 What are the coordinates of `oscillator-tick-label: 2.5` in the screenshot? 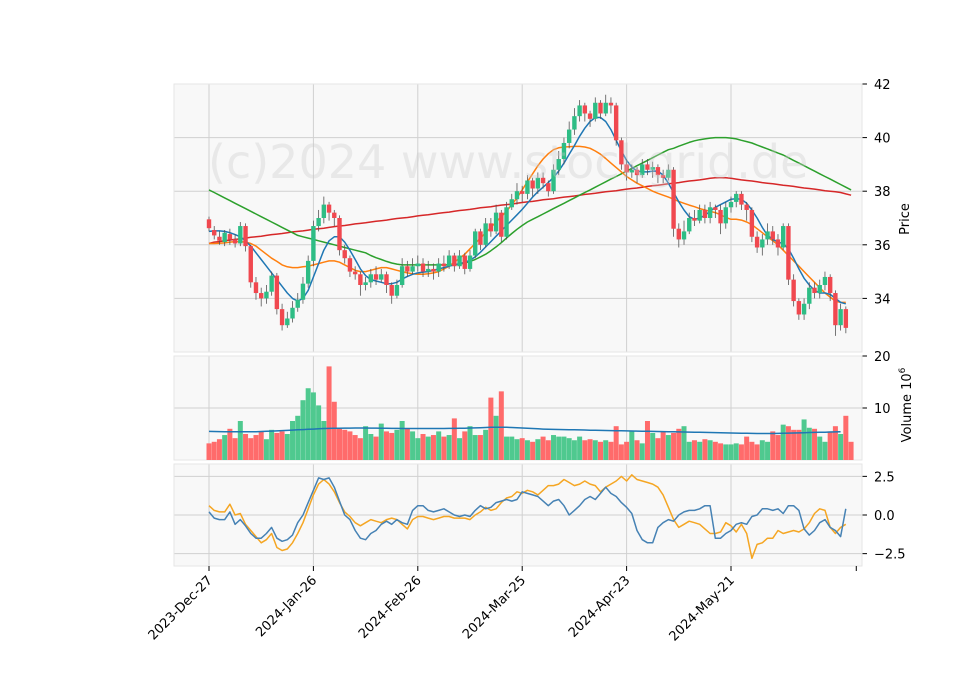 It's located at (884, 477).